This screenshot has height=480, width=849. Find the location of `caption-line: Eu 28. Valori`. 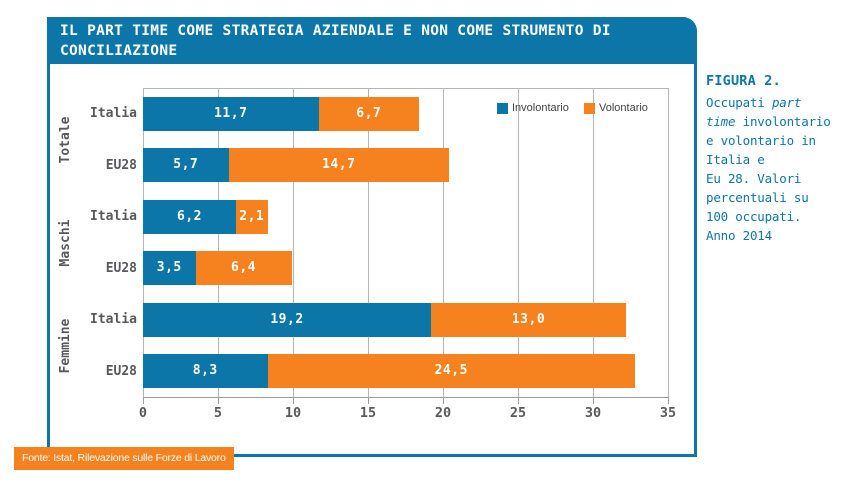

caption-line: Eu 28. Valori is located at coordinates (777, 178).